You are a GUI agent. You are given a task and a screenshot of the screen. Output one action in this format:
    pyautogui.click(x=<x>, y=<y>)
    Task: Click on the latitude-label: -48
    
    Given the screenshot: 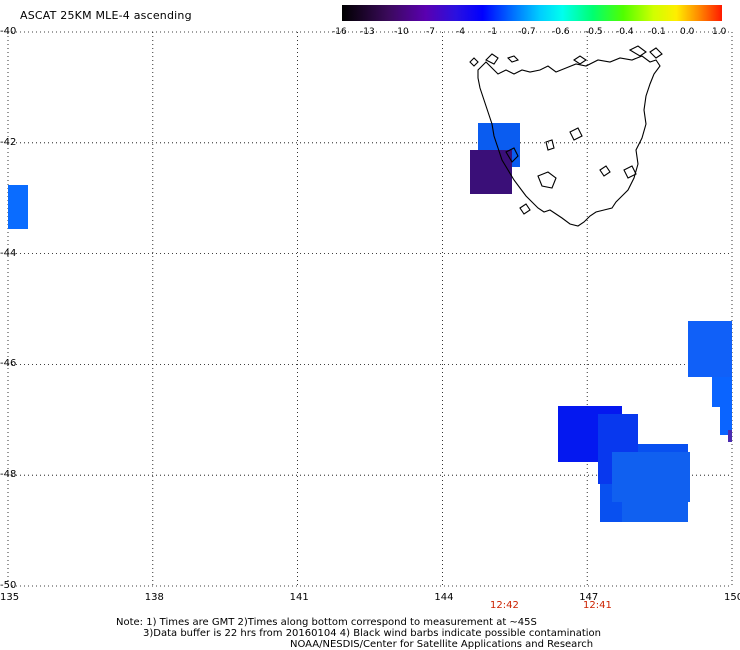 What is the action you would take?
    pyautogui.click(x=8, y=475)
    